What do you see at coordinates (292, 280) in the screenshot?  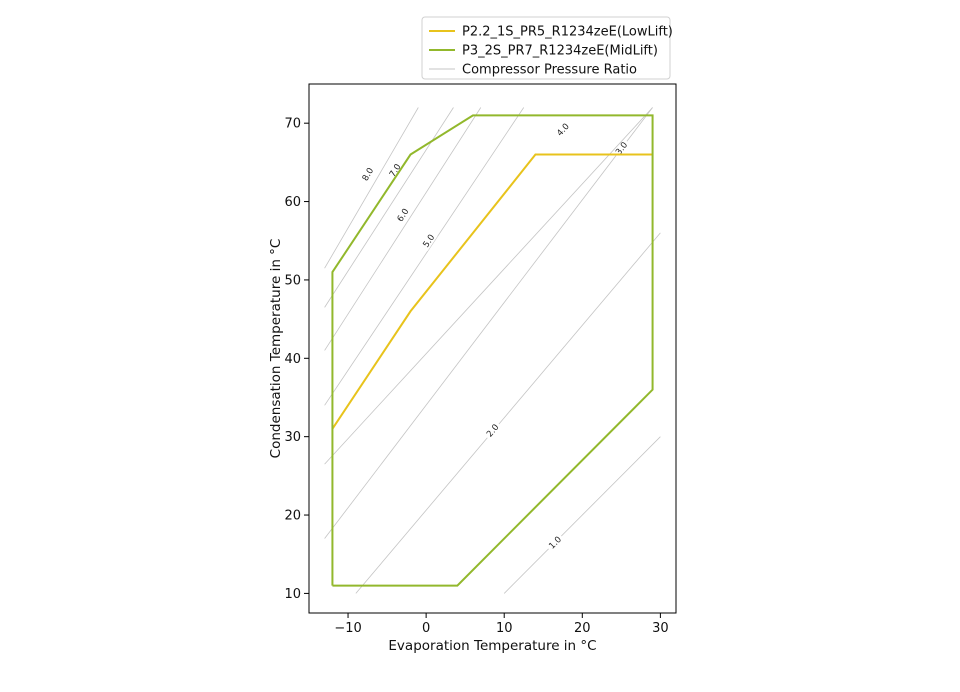 I see `y-tick-label-50: 50` at bounding box center [292, 280].